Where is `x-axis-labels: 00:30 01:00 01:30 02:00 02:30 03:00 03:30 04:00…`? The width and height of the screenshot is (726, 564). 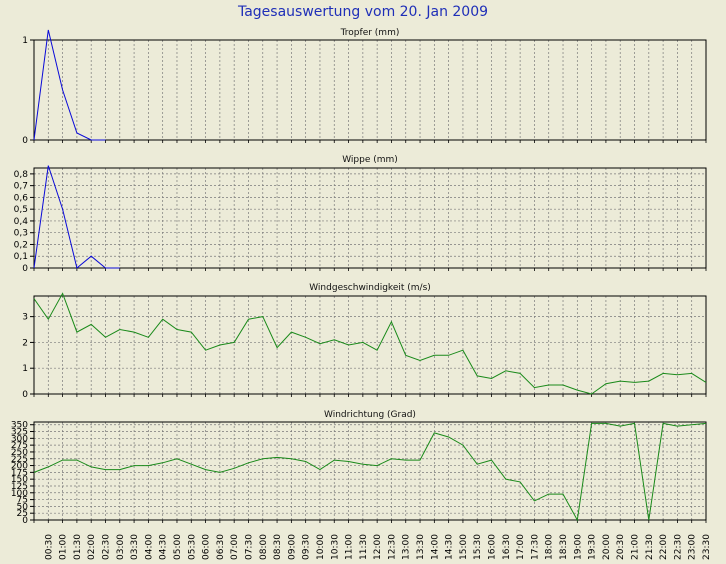
x-axis-labels: 00:30 01:00 01:30 02:00 02:30 03:00 03:30 04:00… is located at coordinates (378, 547).